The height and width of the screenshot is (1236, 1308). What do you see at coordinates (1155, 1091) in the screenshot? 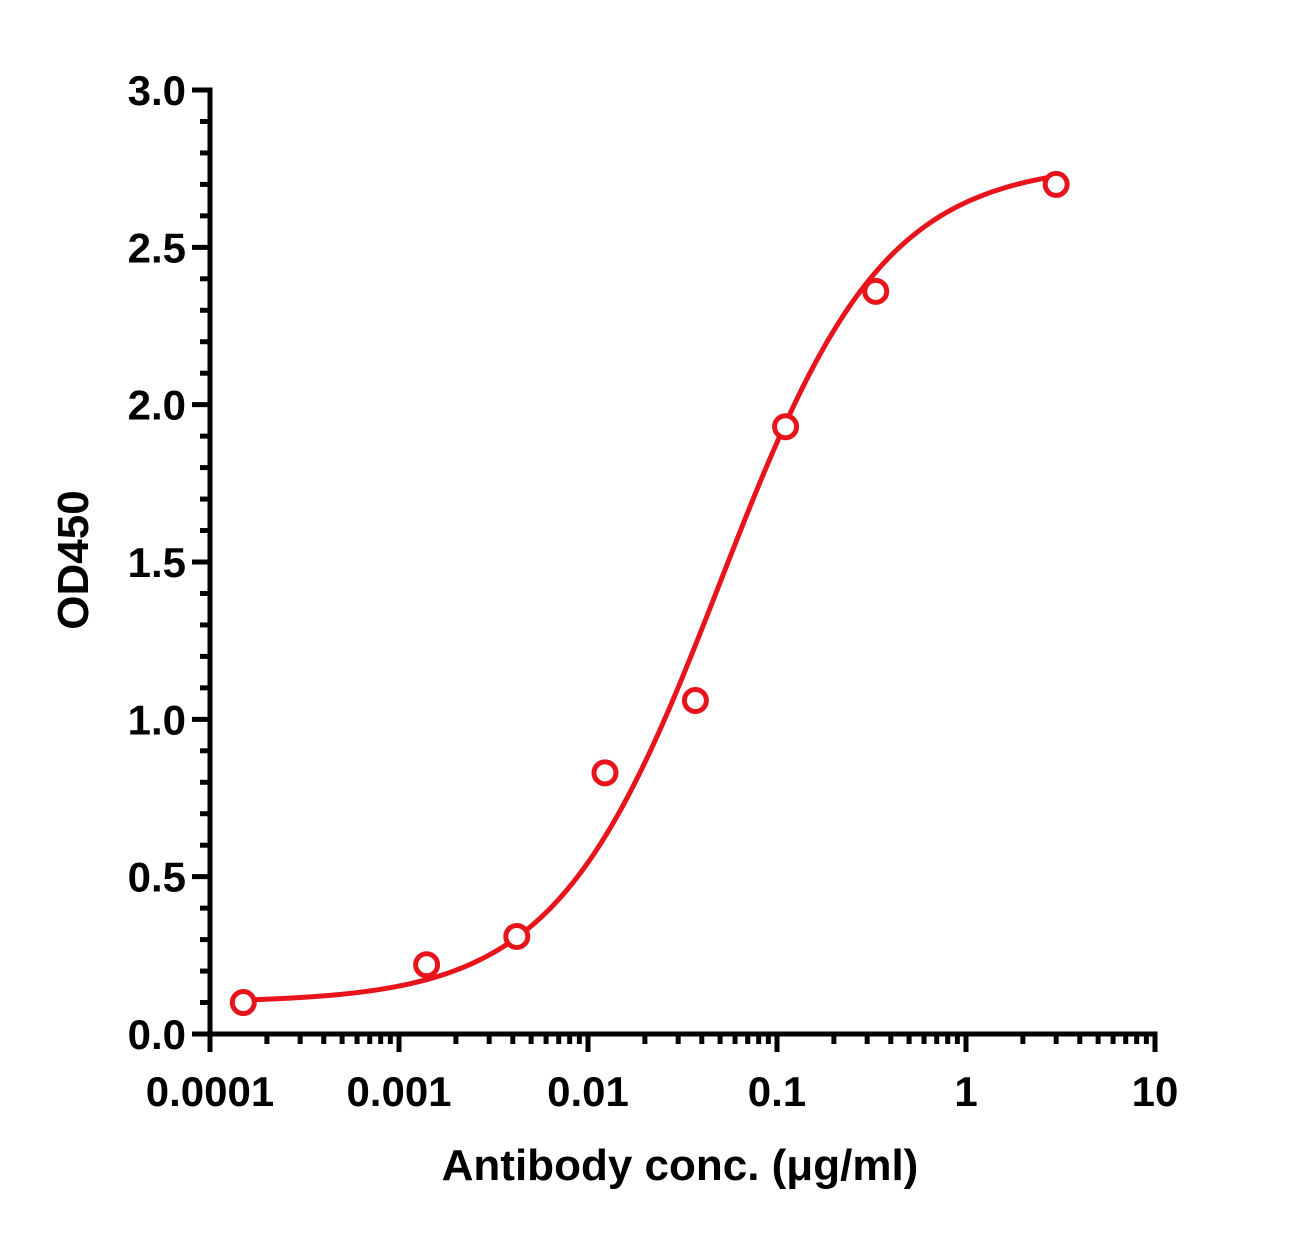
I see `x-tick-label: 10` at bounding box center [1155, 1091].